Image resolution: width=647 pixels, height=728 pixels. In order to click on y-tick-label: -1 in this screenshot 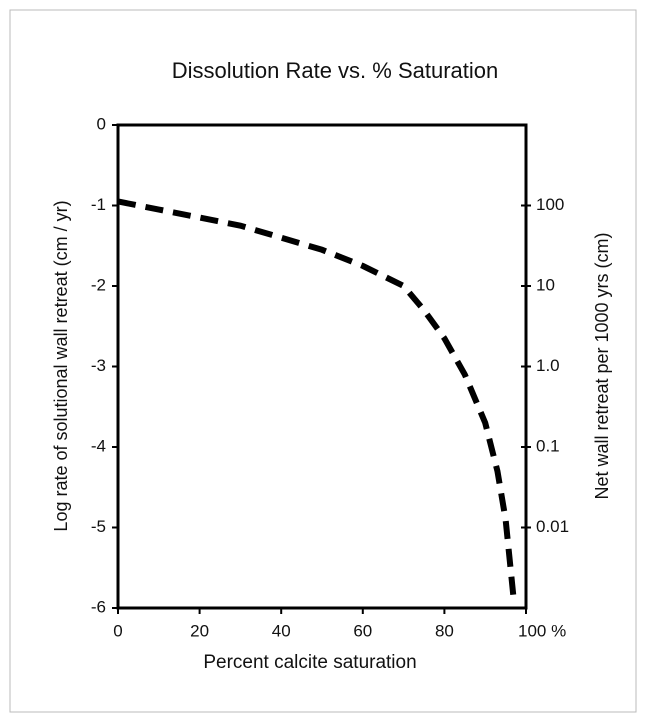, I will do `click(98, 204)`.